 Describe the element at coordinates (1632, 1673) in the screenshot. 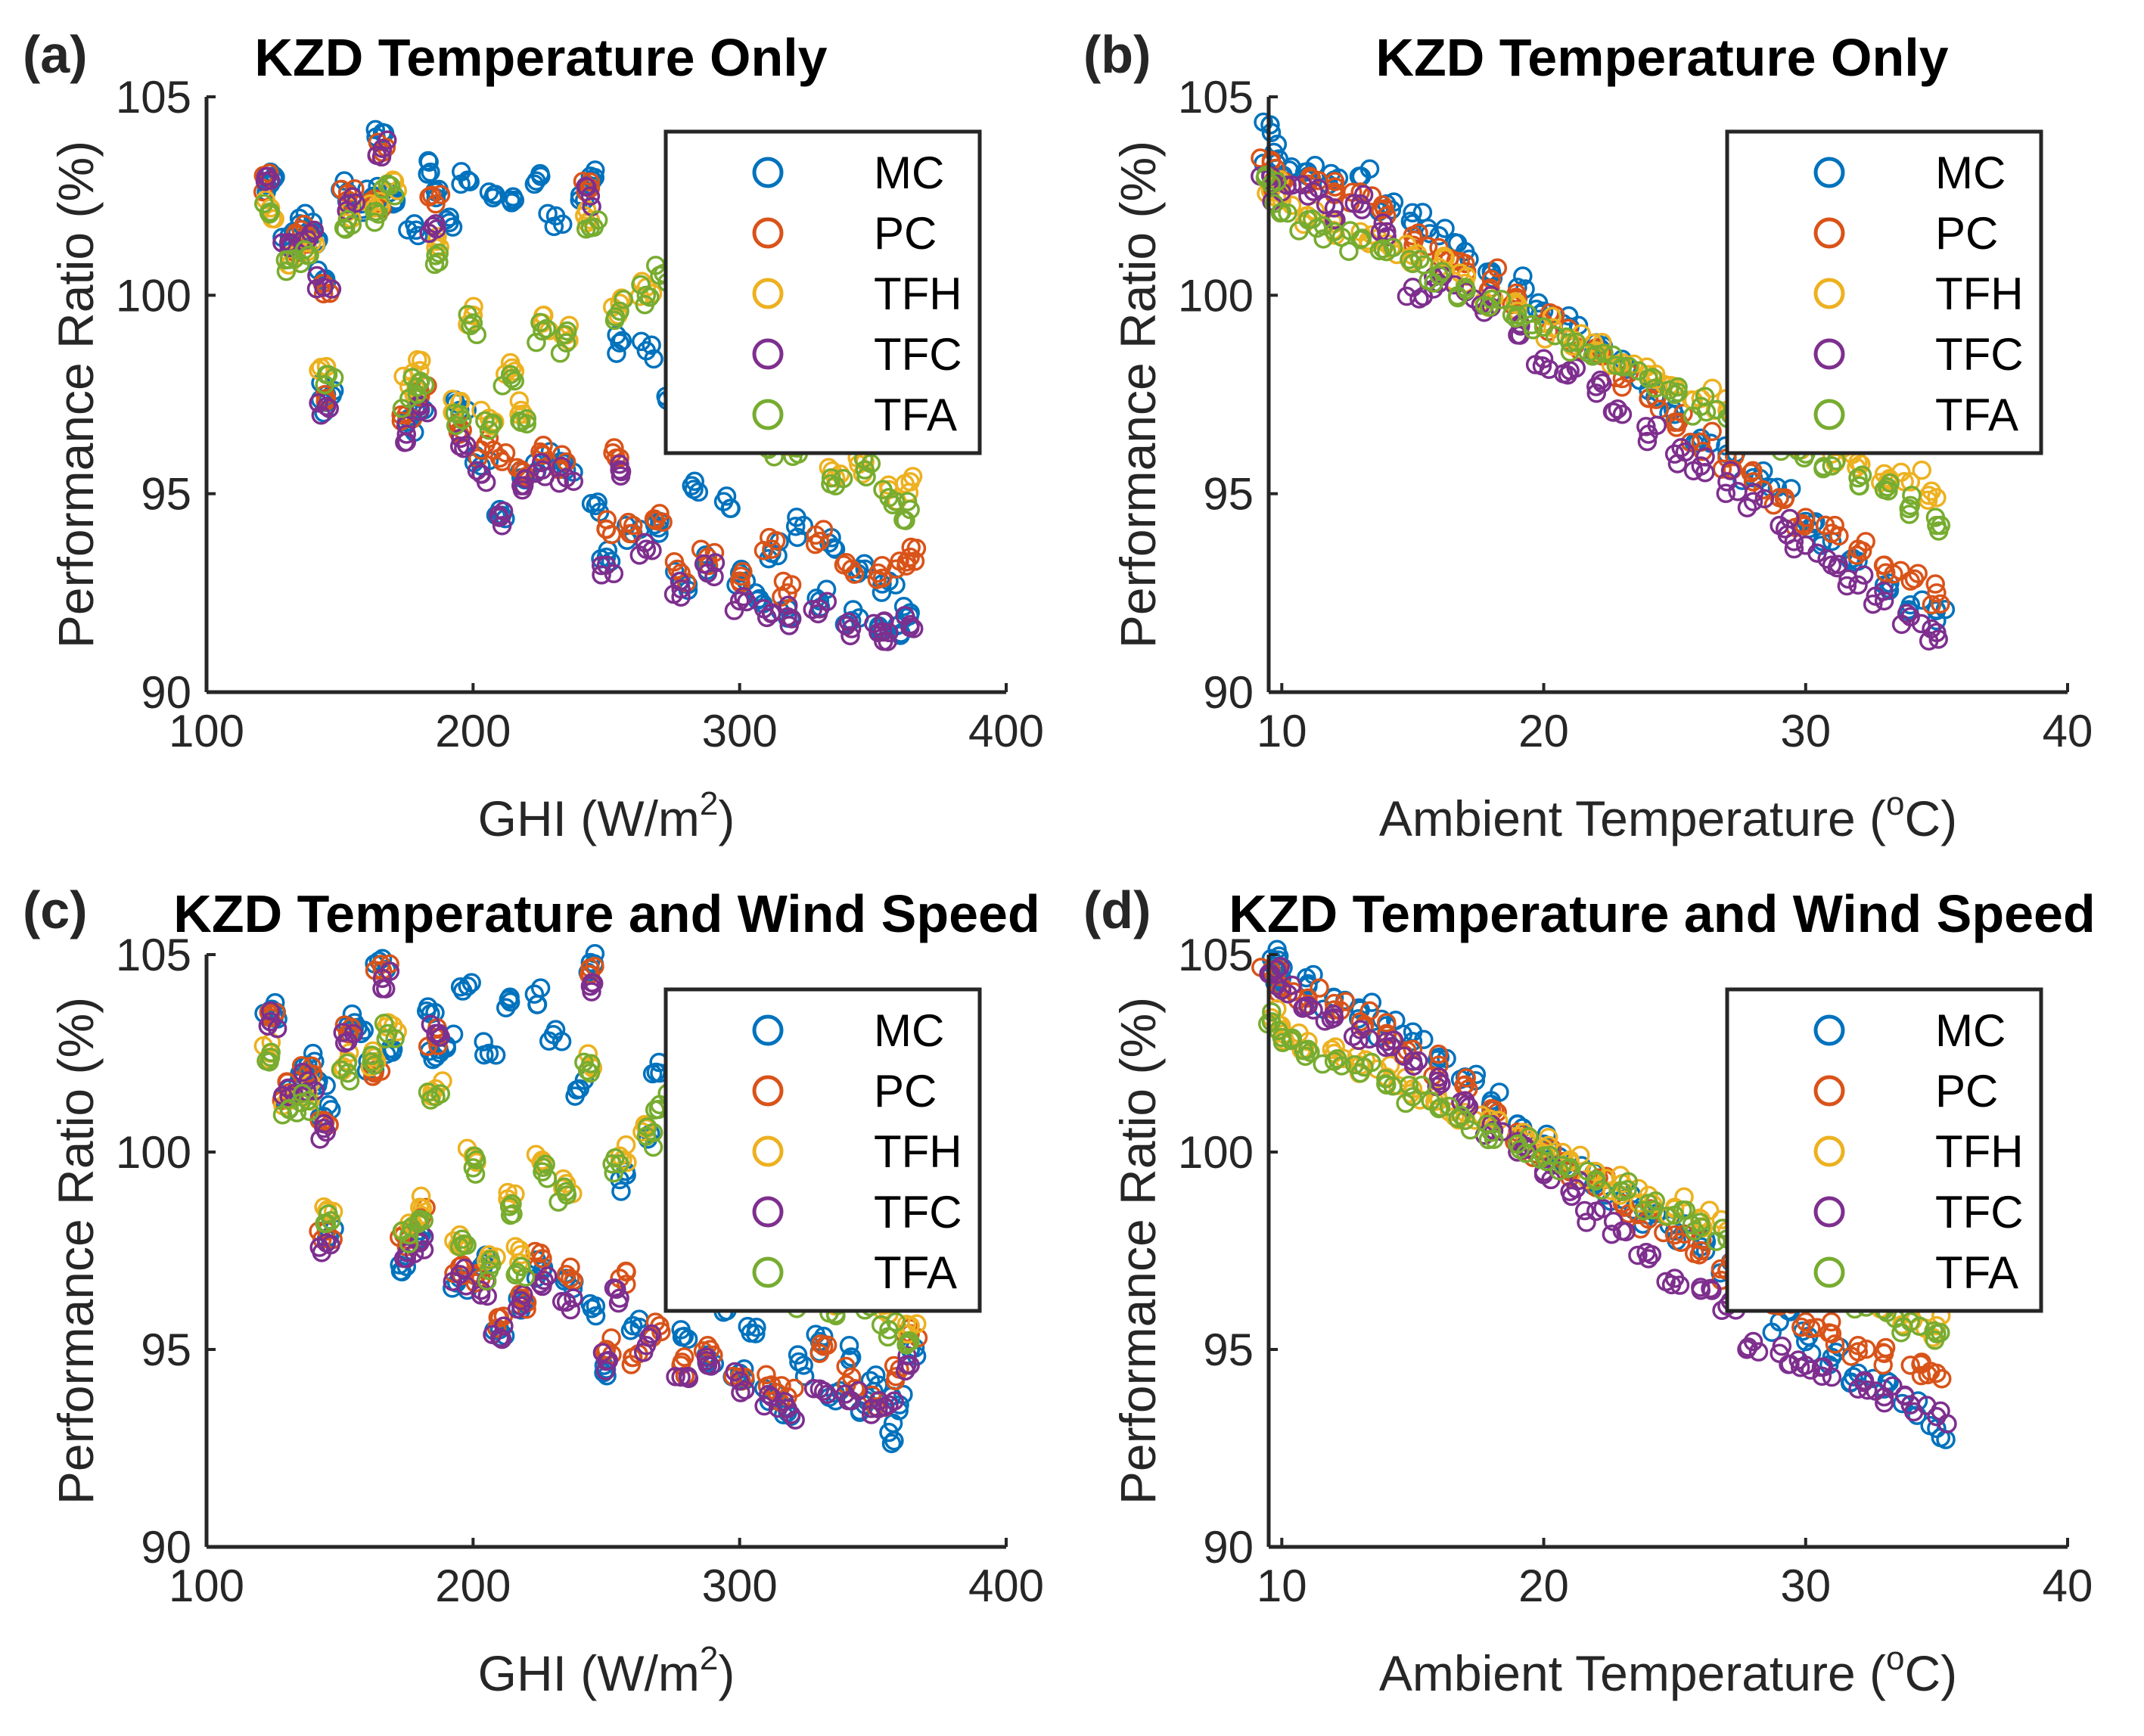

I see `x-axis-label-main: Ambient Temperature (` at that location.